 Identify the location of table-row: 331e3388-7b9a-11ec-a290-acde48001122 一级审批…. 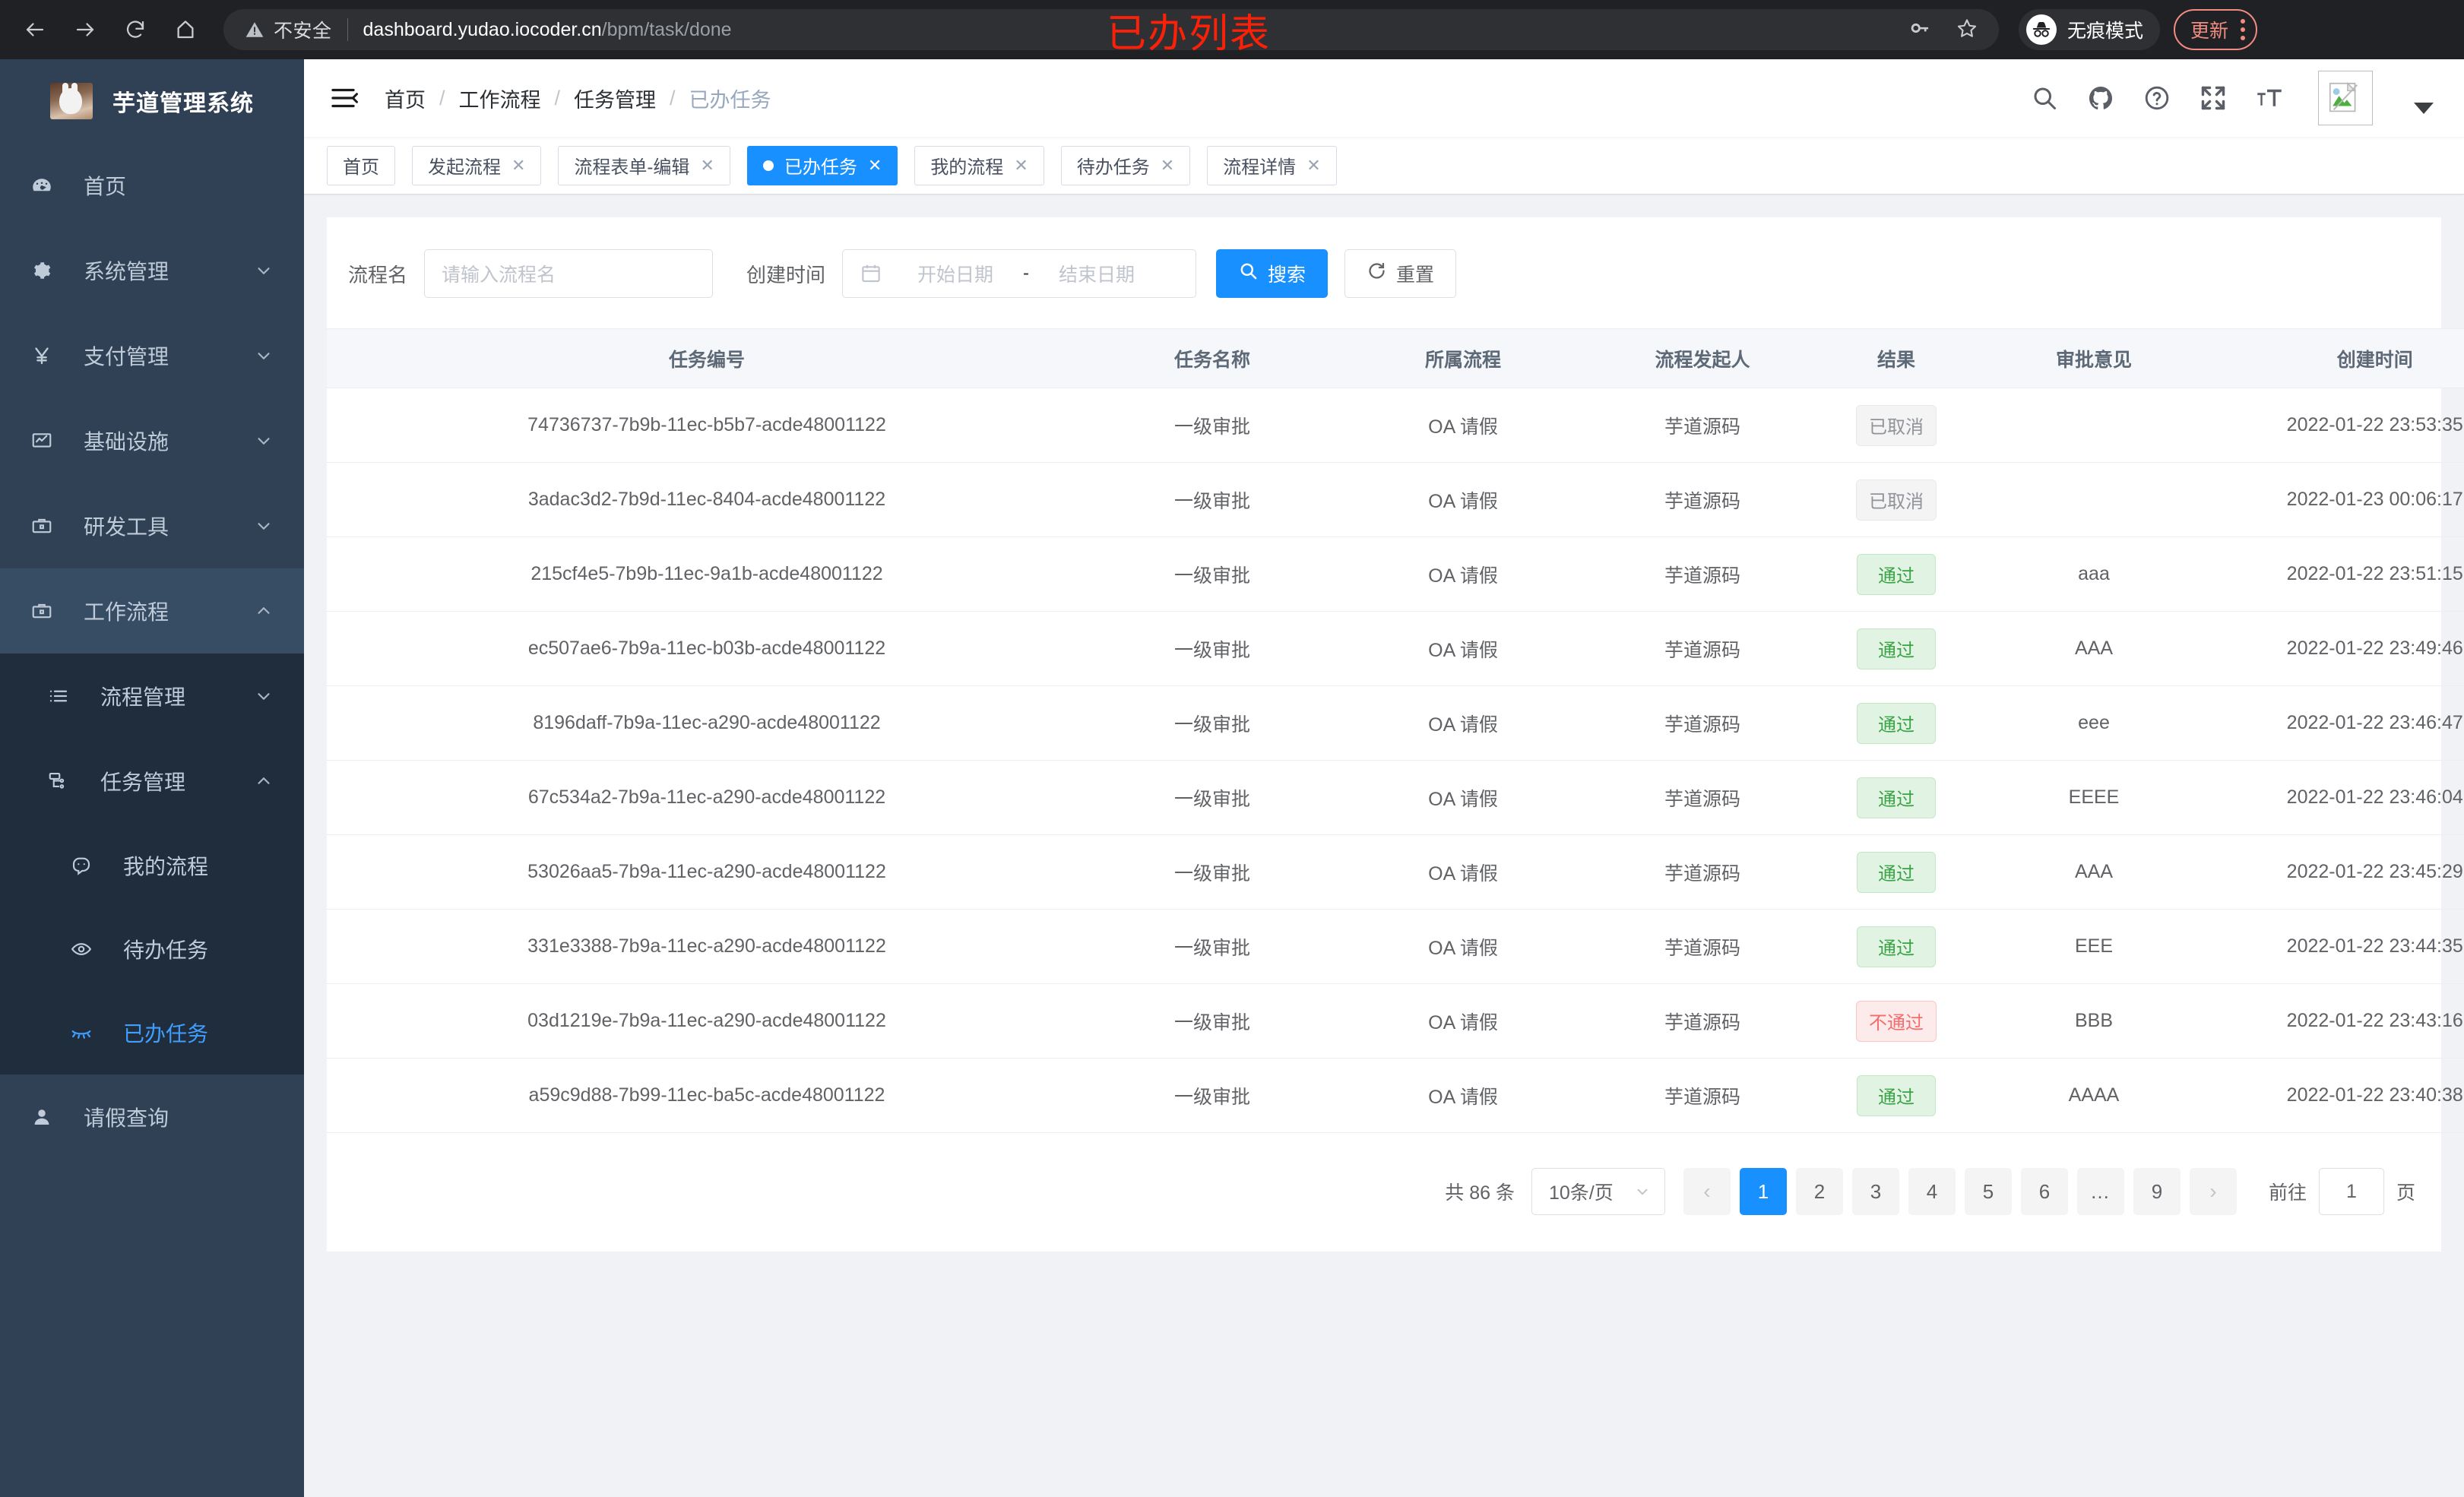
(1395, 946).